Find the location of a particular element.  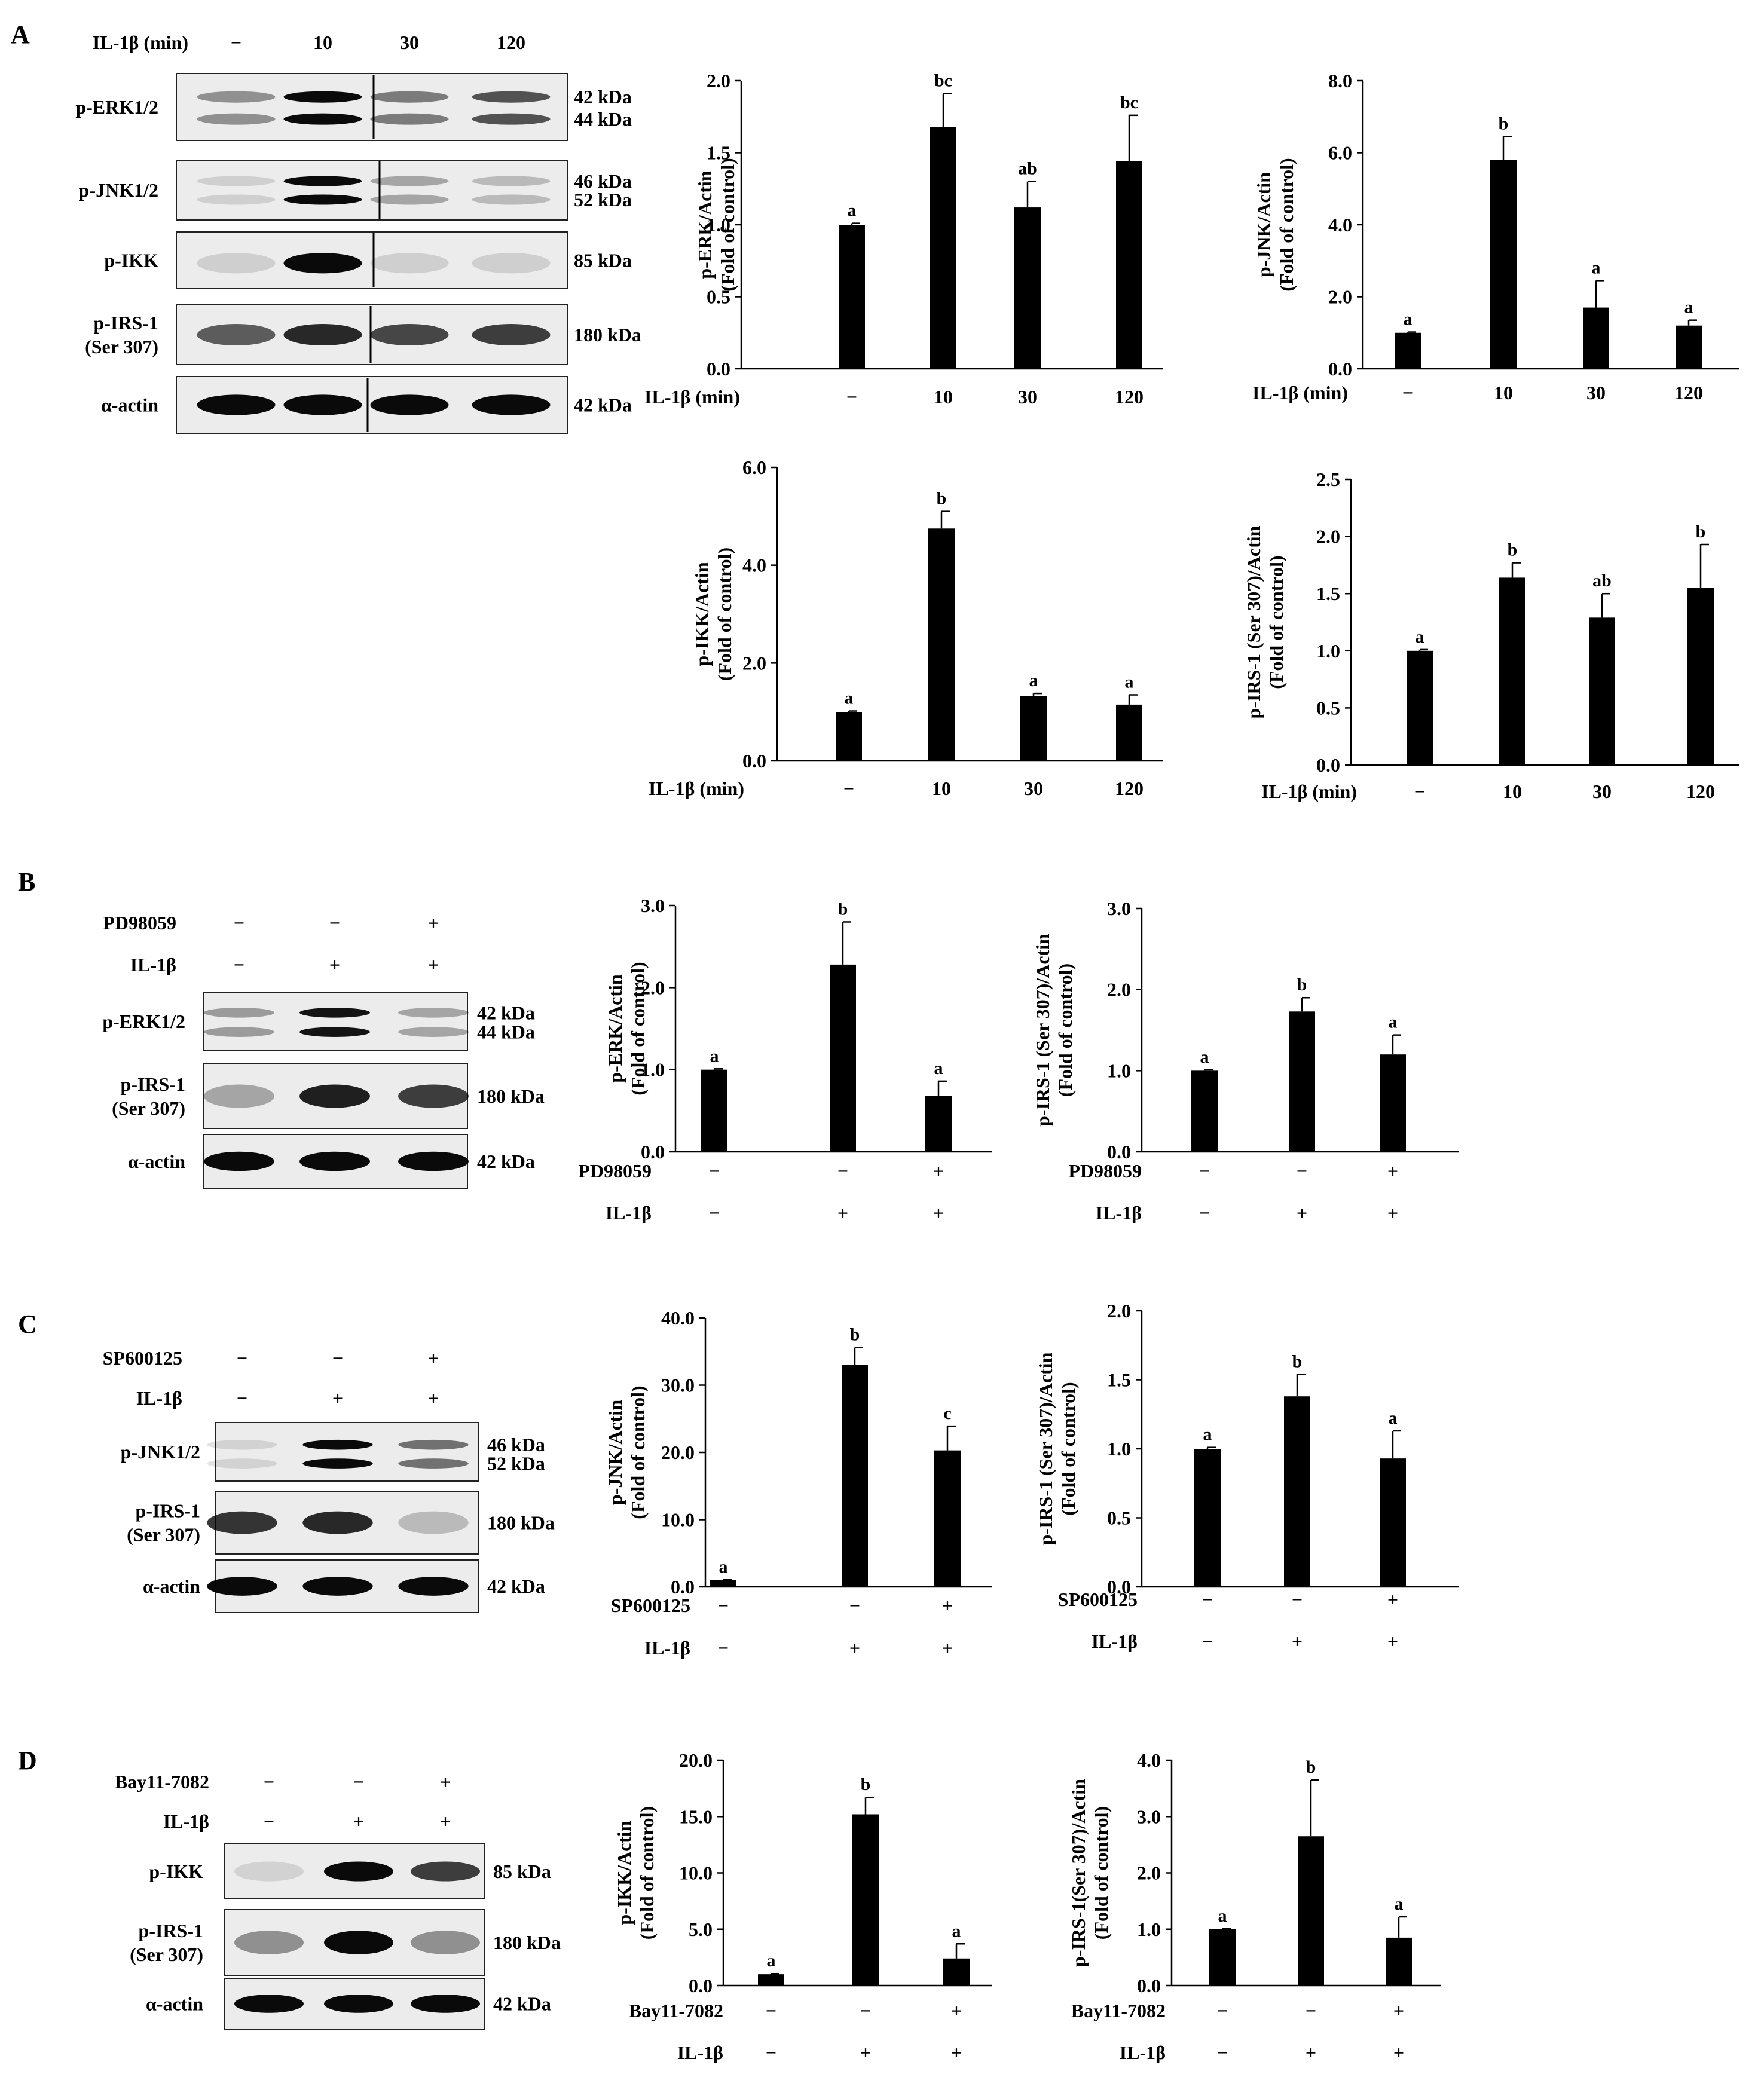

band-label: p-IRS-1 is located at coordinates (153, 1084).